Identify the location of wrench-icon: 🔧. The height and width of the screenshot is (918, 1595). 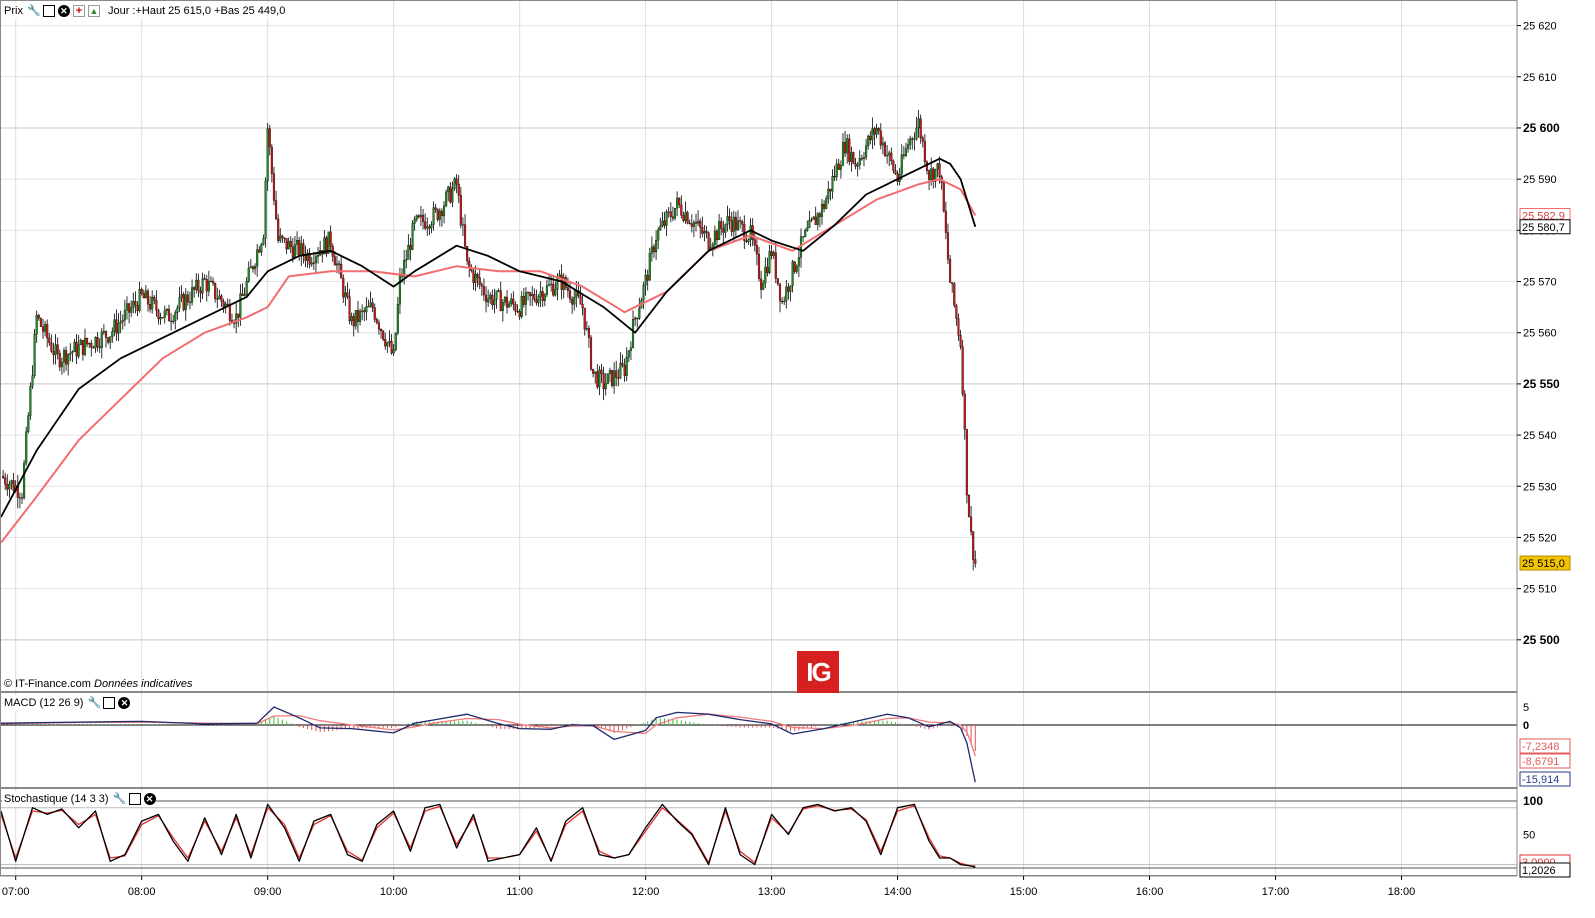
(34, 11).